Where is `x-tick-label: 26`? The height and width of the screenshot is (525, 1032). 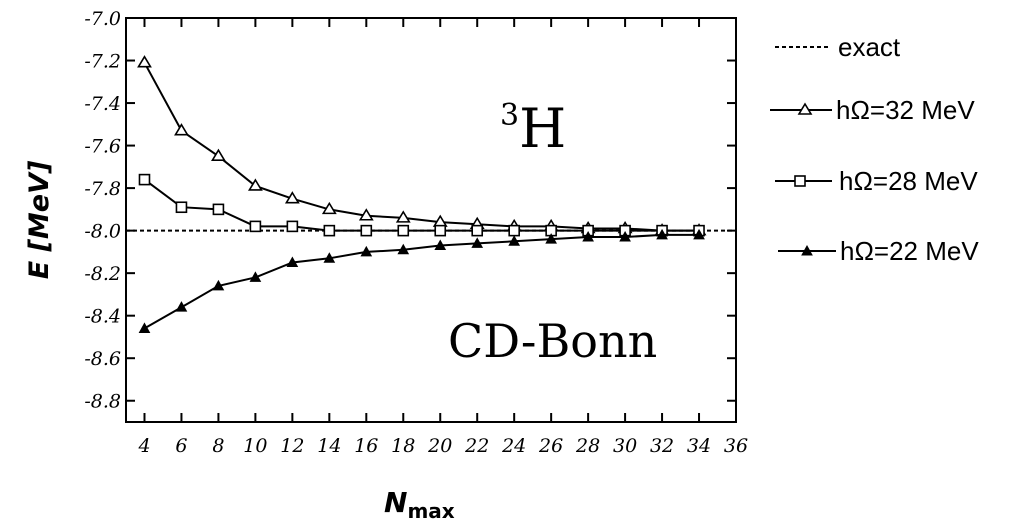 x-tick-label: 26 is located at coordinates (550, 446).